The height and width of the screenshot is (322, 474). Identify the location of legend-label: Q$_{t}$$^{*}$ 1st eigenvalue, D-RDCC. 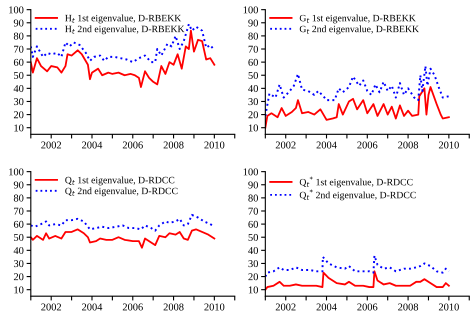
(356, 182).